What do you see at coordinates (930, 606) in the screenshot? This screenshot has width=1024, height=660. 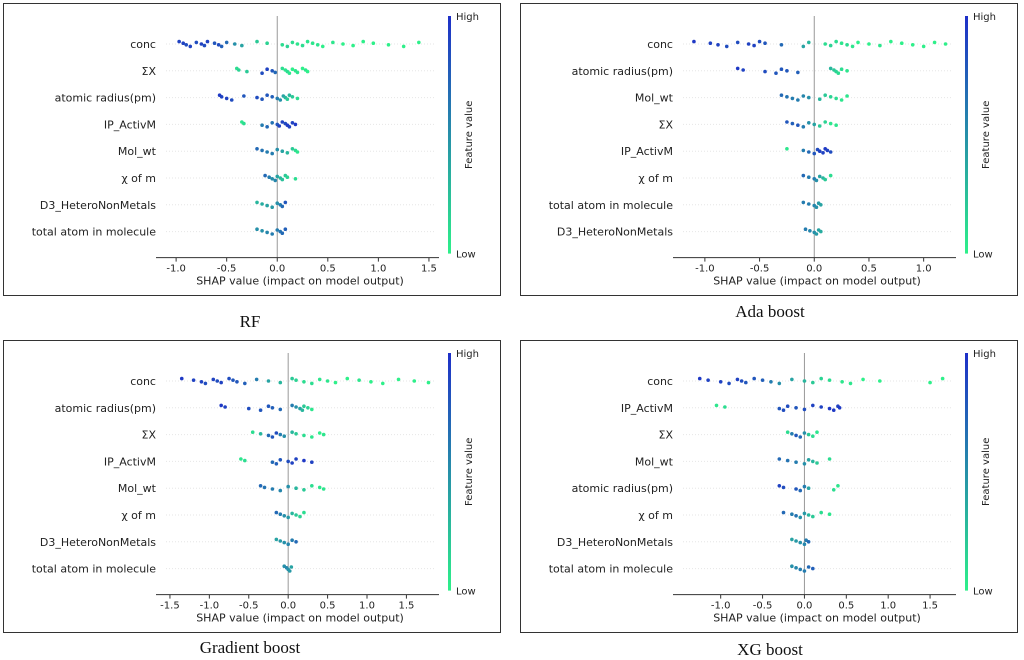 I see `x-tick-label: 1.5` at bounding box center [930, 606].